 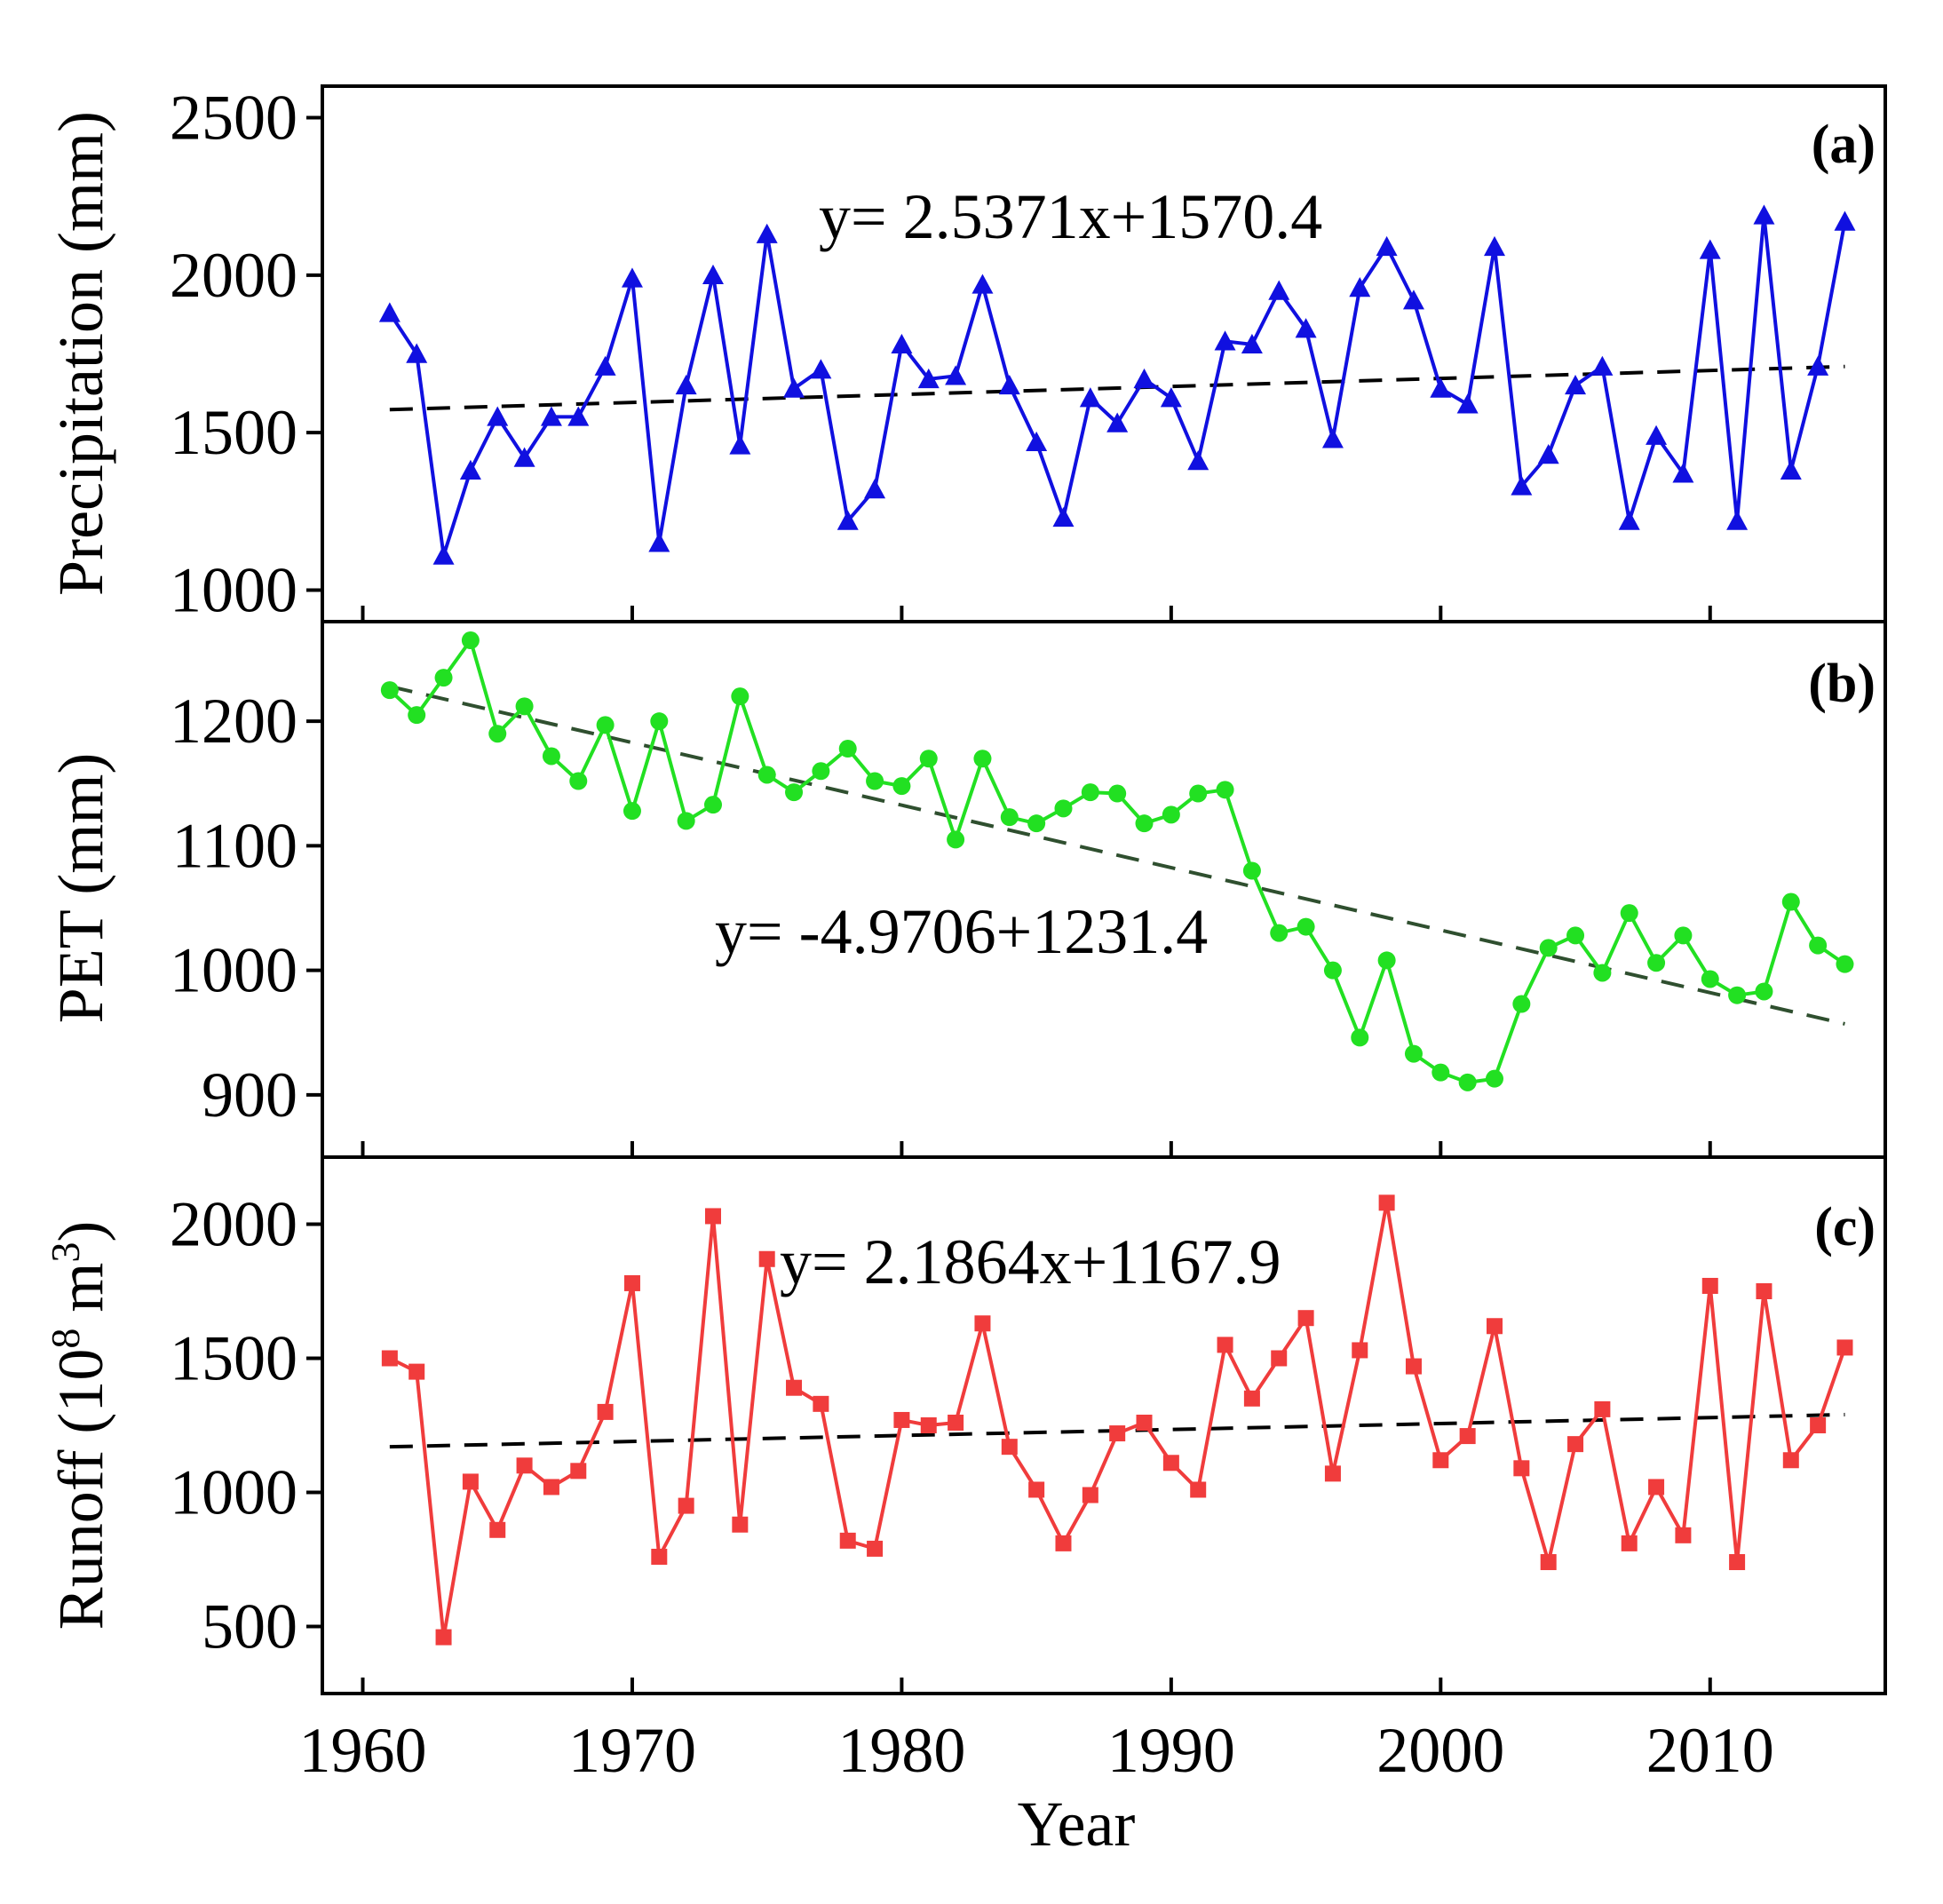 What do you see at coordinates (80, 1425) in the screenshot?
I see `panel-c-y-axis-title: Runoff (108 m3)` at bounding box center [80, 1425].